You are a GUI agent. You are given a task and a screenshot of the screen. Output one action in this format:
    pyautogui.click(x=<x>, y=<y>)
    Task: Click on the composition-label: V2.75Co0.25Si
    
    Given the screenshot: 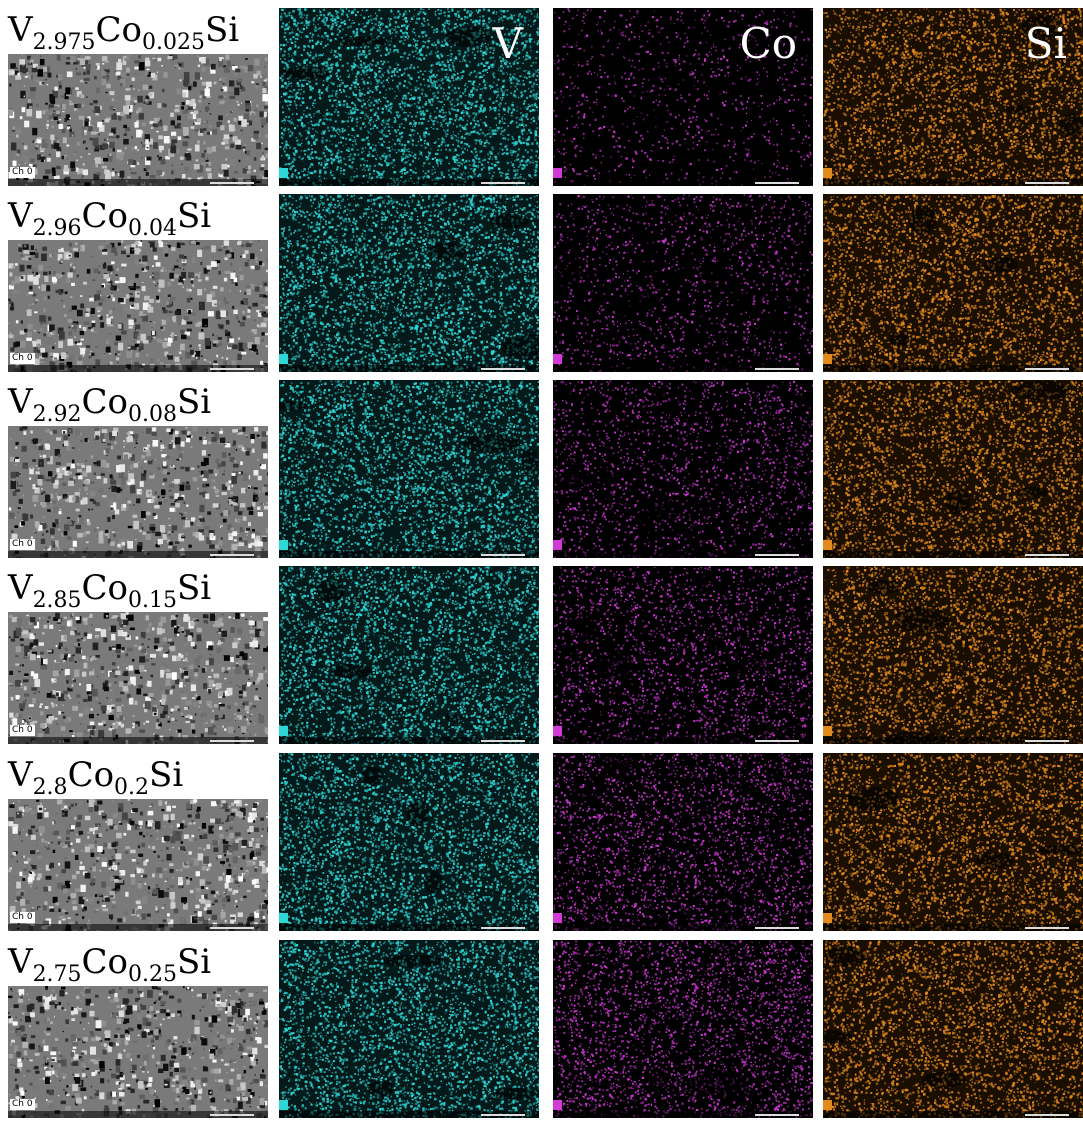 What is the action you would take?
    pyautogui.click(x=109, y=964)
    